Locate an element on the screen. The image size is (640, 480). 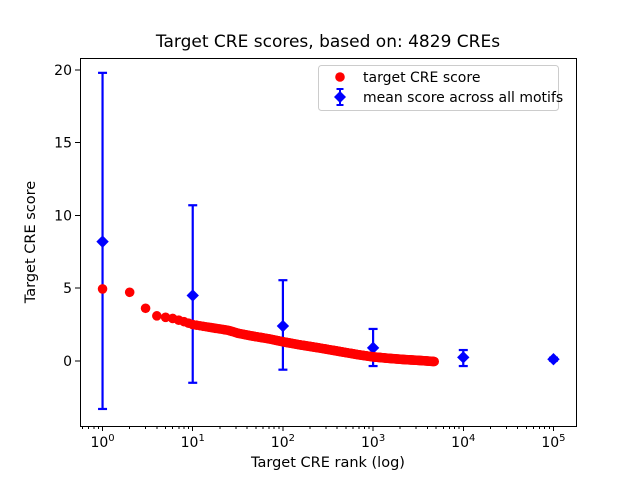
x-tick-label: 10⁵ is located at coordinates (553, 442).